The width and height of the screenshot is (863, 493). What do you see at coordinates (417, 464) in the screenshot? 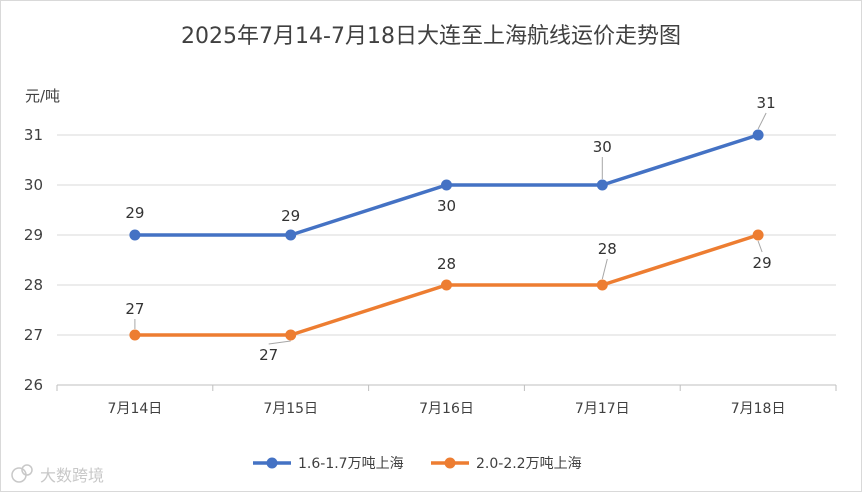
I see `legend: 1.6-1.7万吨上海 2.0-2.2万吨上海` at bounding box center [417, 464].